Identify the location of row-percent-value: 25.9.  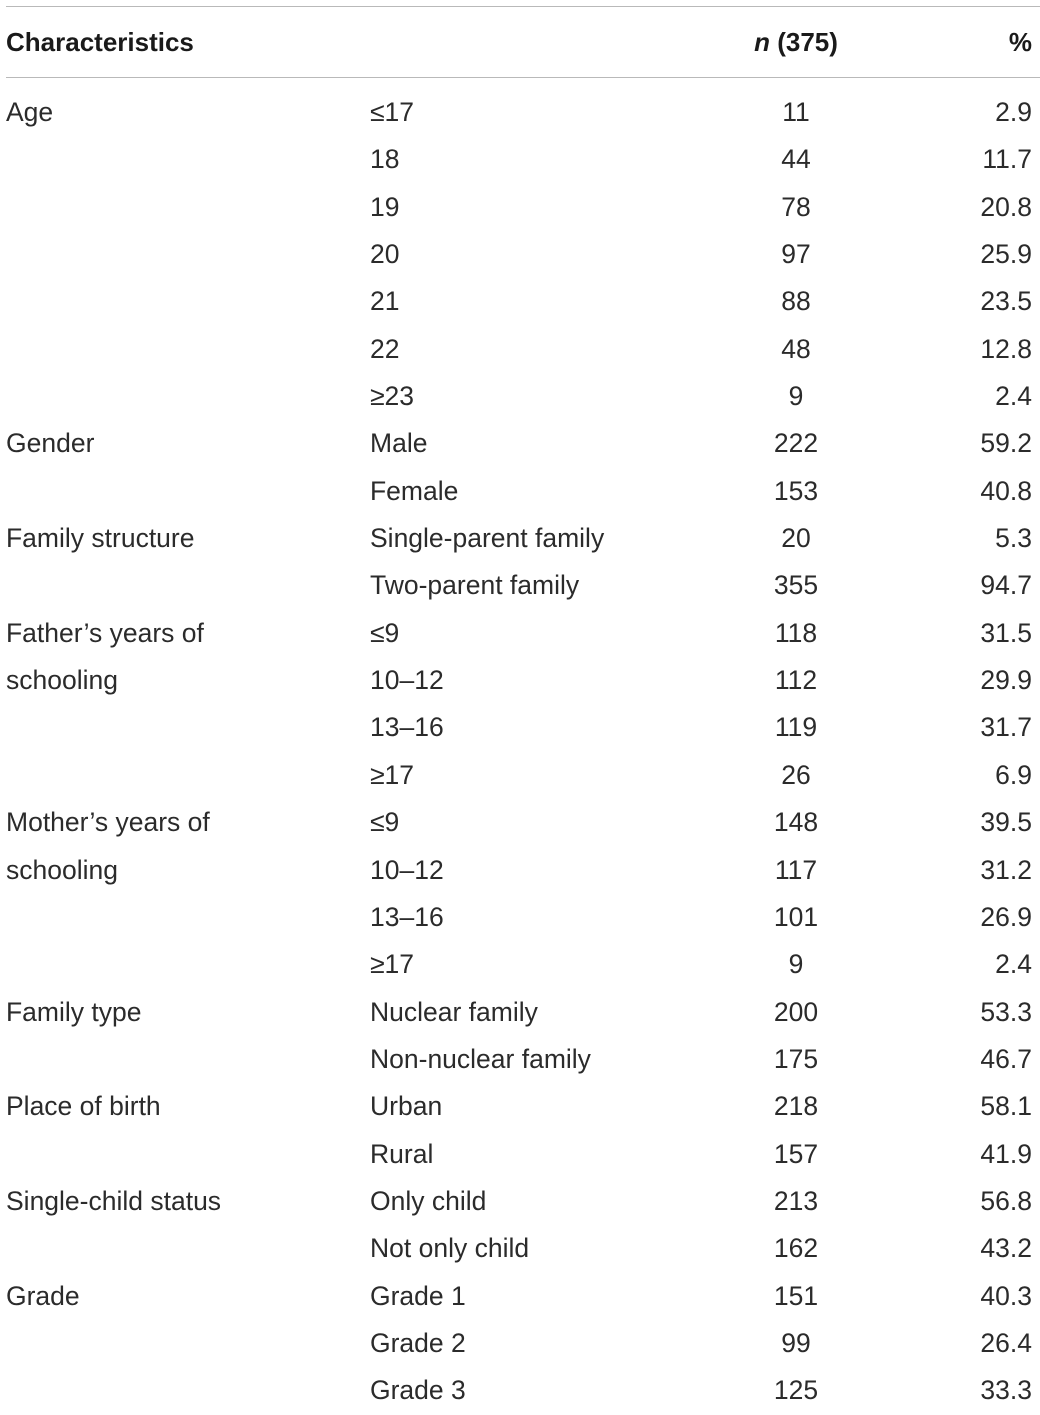
(1006, 254).